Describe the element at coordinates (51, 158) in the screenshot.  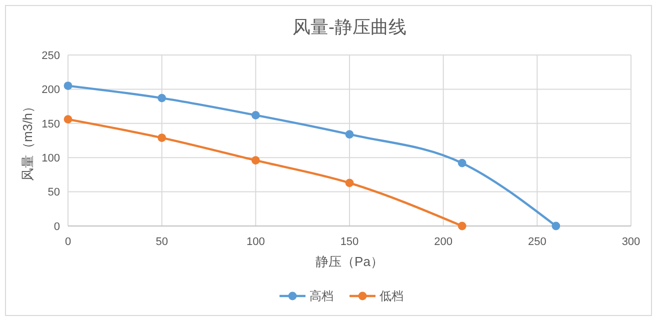
I see `y-tick-label: 100` at that location.